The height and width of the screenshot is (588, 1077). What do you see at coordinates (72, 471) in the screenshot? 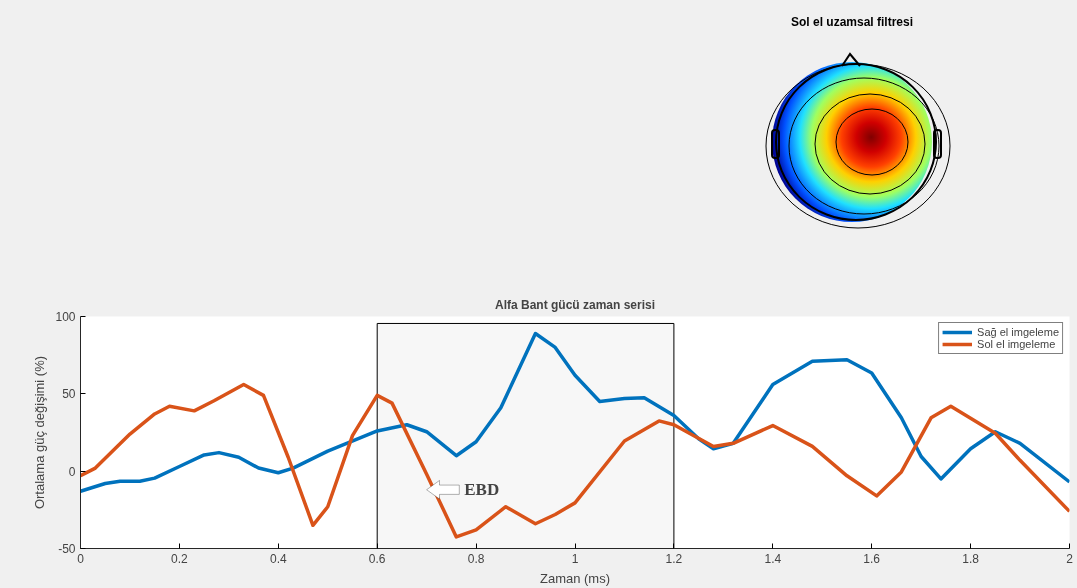
I see `y-tick-label: 0` at bounding box center [72, 471].